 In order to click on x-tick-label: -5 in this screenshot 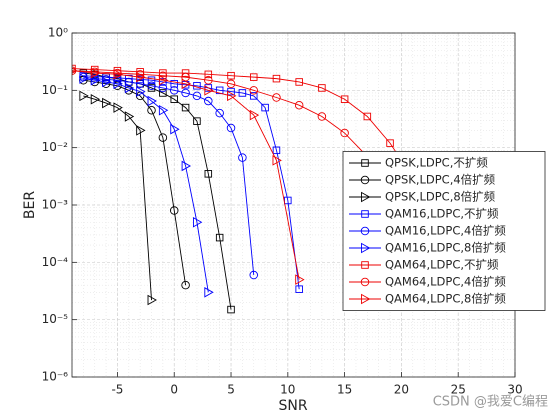, I will do `click(117, 390)`.